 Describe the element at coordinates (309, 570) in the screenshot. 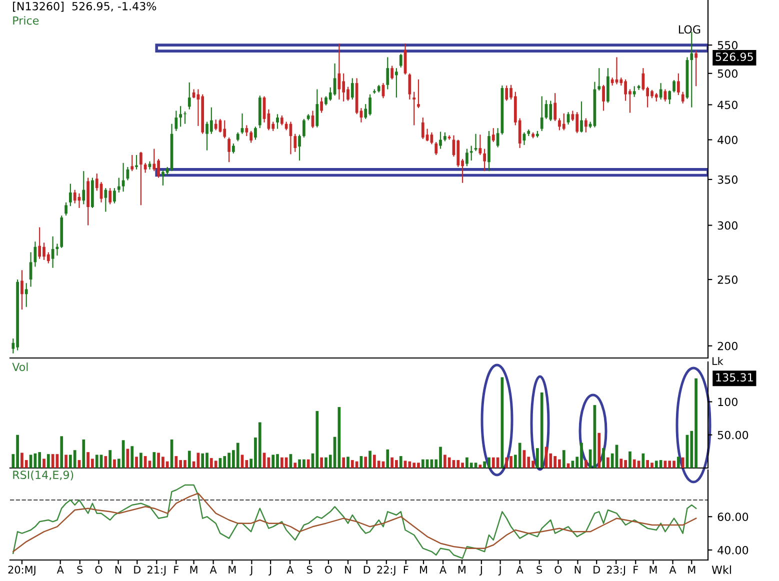

I see `x-tick-label: S` at that location.